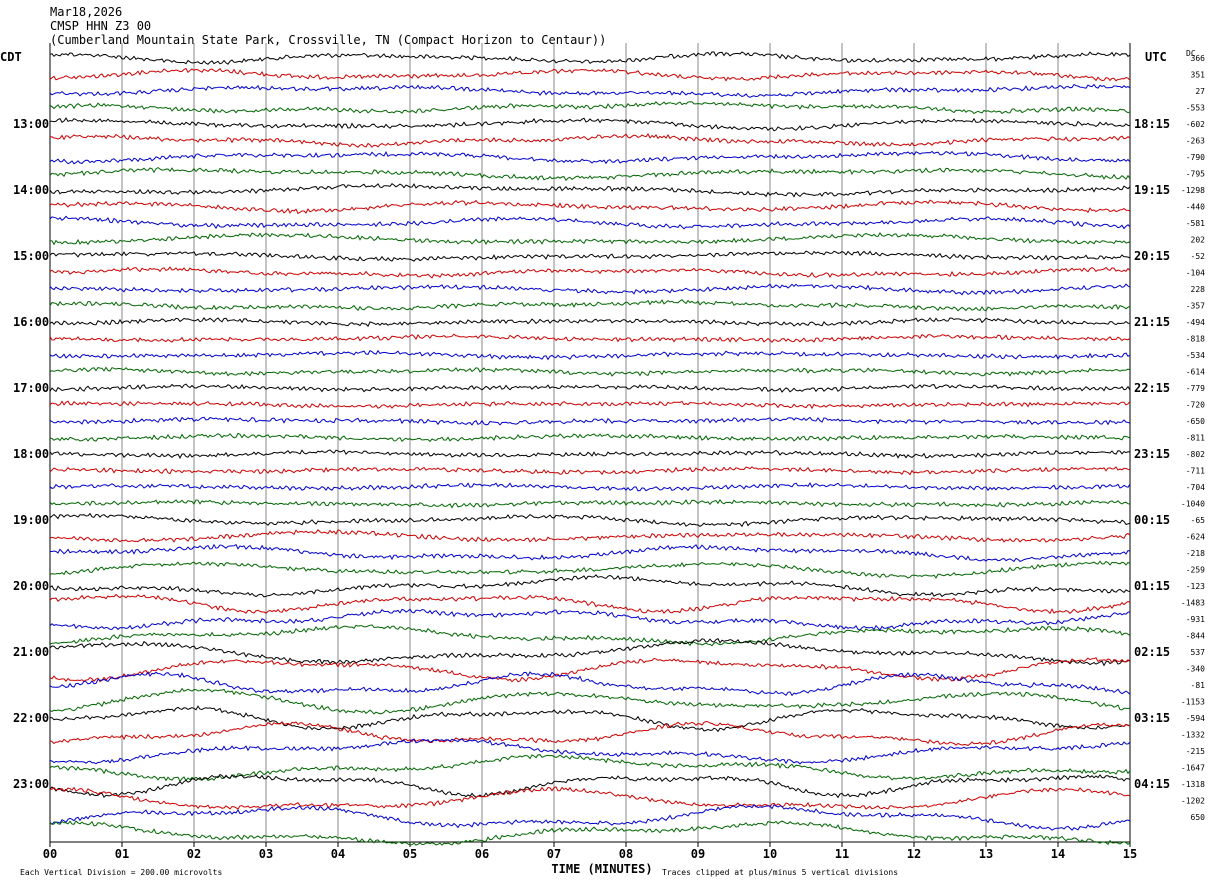 The width and height of the screenshot is (1210, 886). Describe the element at coordinates (1195, 157) in the screenshot. I see `dc-offset-label: -790` at that location.